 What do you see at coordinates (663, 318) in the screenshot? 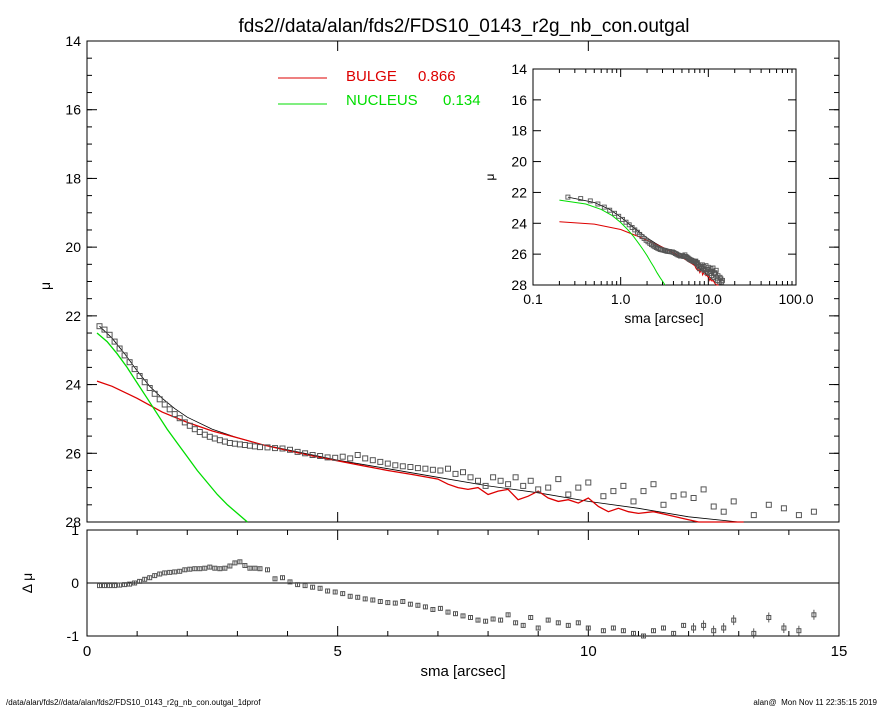
I see `inset-x-axis-label: sma [arcsec]` at bounding box center [663, 318].